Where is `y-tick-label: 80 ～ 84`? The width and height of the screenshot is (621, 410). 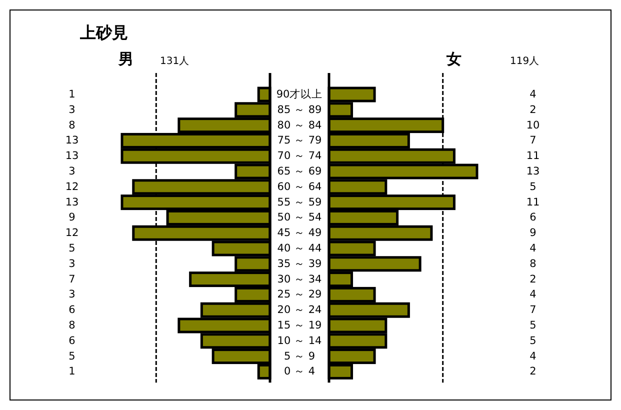
y-tick-label: 80 ～ 84 is located at coordinates (299, 125).